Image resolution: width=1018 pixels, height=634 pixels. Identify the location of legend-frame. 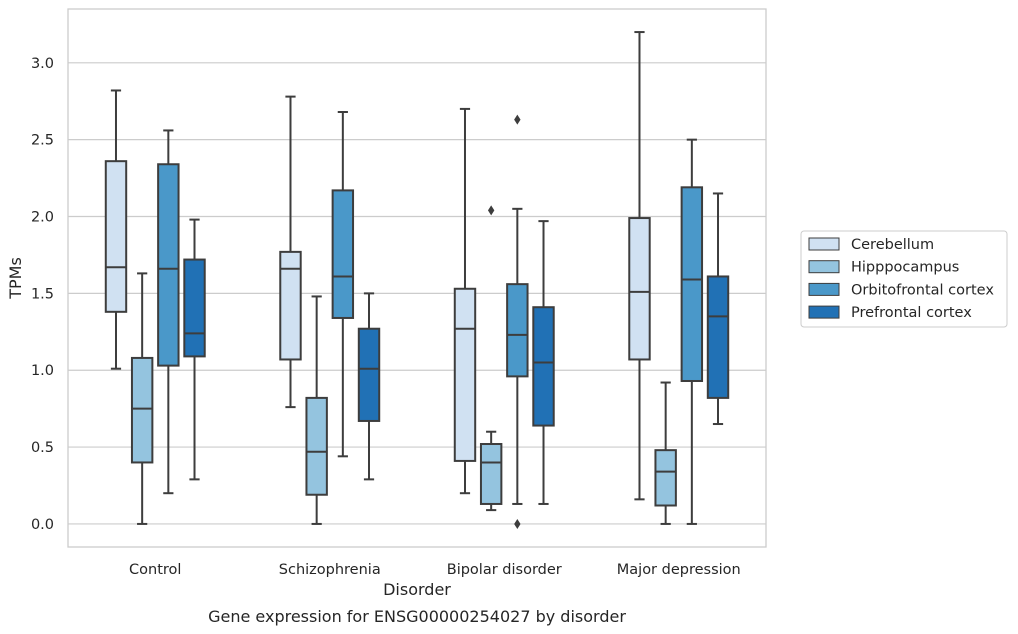
(904, 279).